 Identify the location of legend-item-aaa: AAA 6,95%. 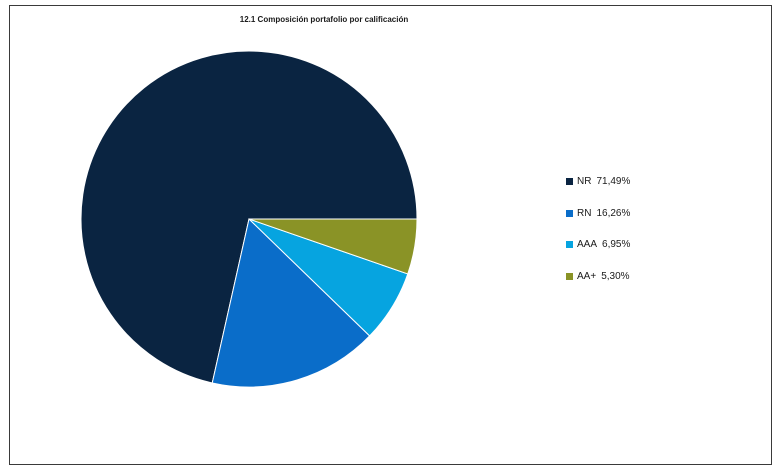
(598, 245).